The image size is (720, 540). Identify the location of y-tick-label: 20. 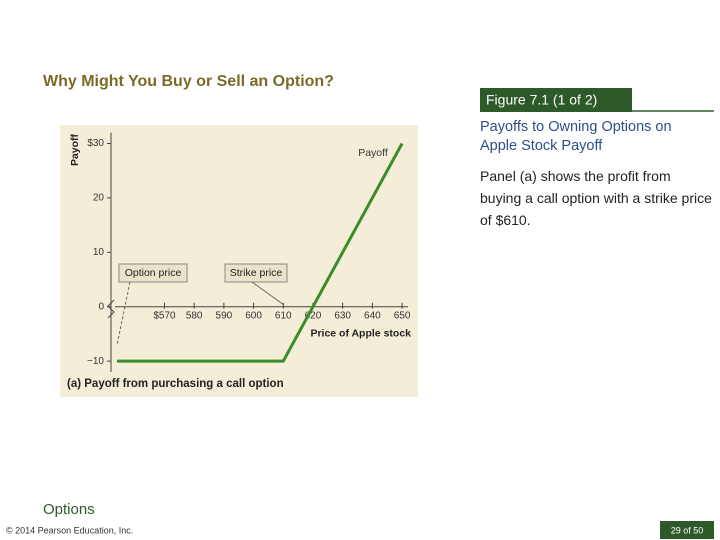
(99, 198).